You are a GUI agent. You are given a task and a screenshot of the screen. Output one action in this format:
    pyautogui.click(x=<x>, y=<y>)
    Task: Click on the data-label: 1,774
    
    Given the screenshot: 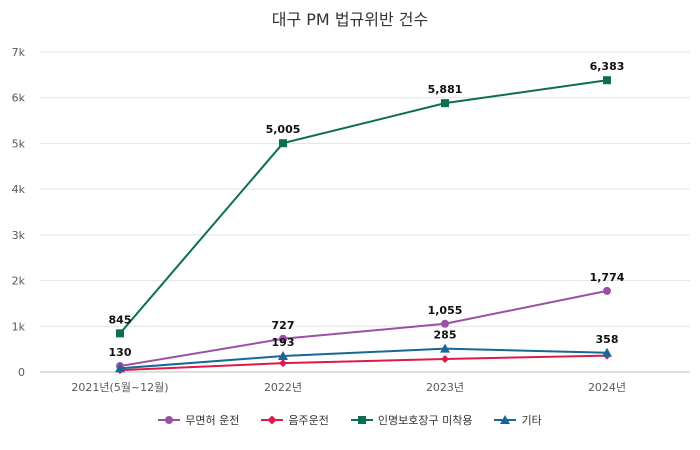 What is the action you would take?
    pyautogui.click(x=607, y=277)
    